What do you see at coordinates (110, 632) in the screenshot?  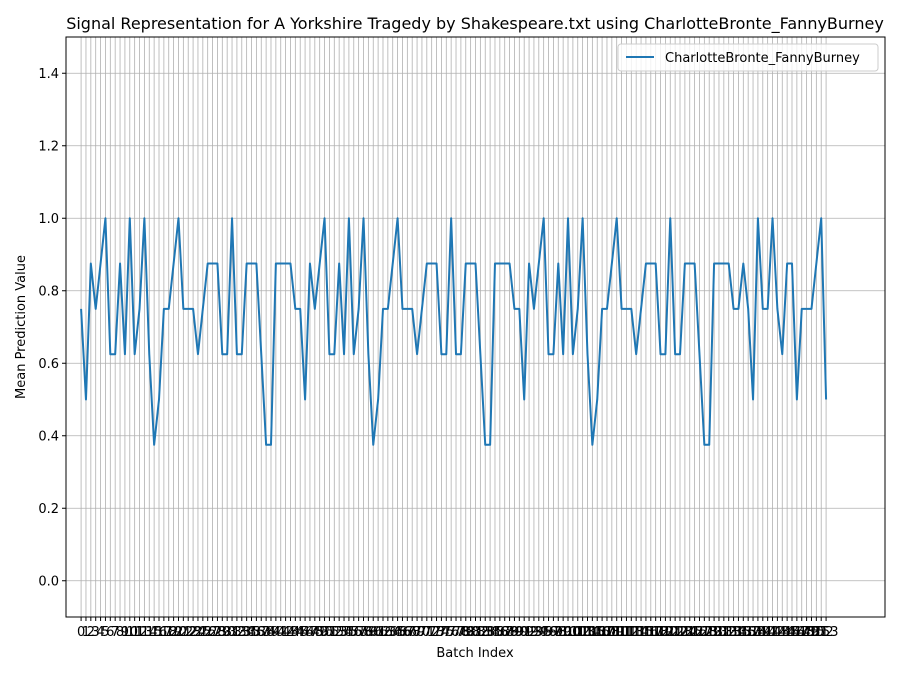 I see `x-tick-label: 6` at bounding box center [110, 632].